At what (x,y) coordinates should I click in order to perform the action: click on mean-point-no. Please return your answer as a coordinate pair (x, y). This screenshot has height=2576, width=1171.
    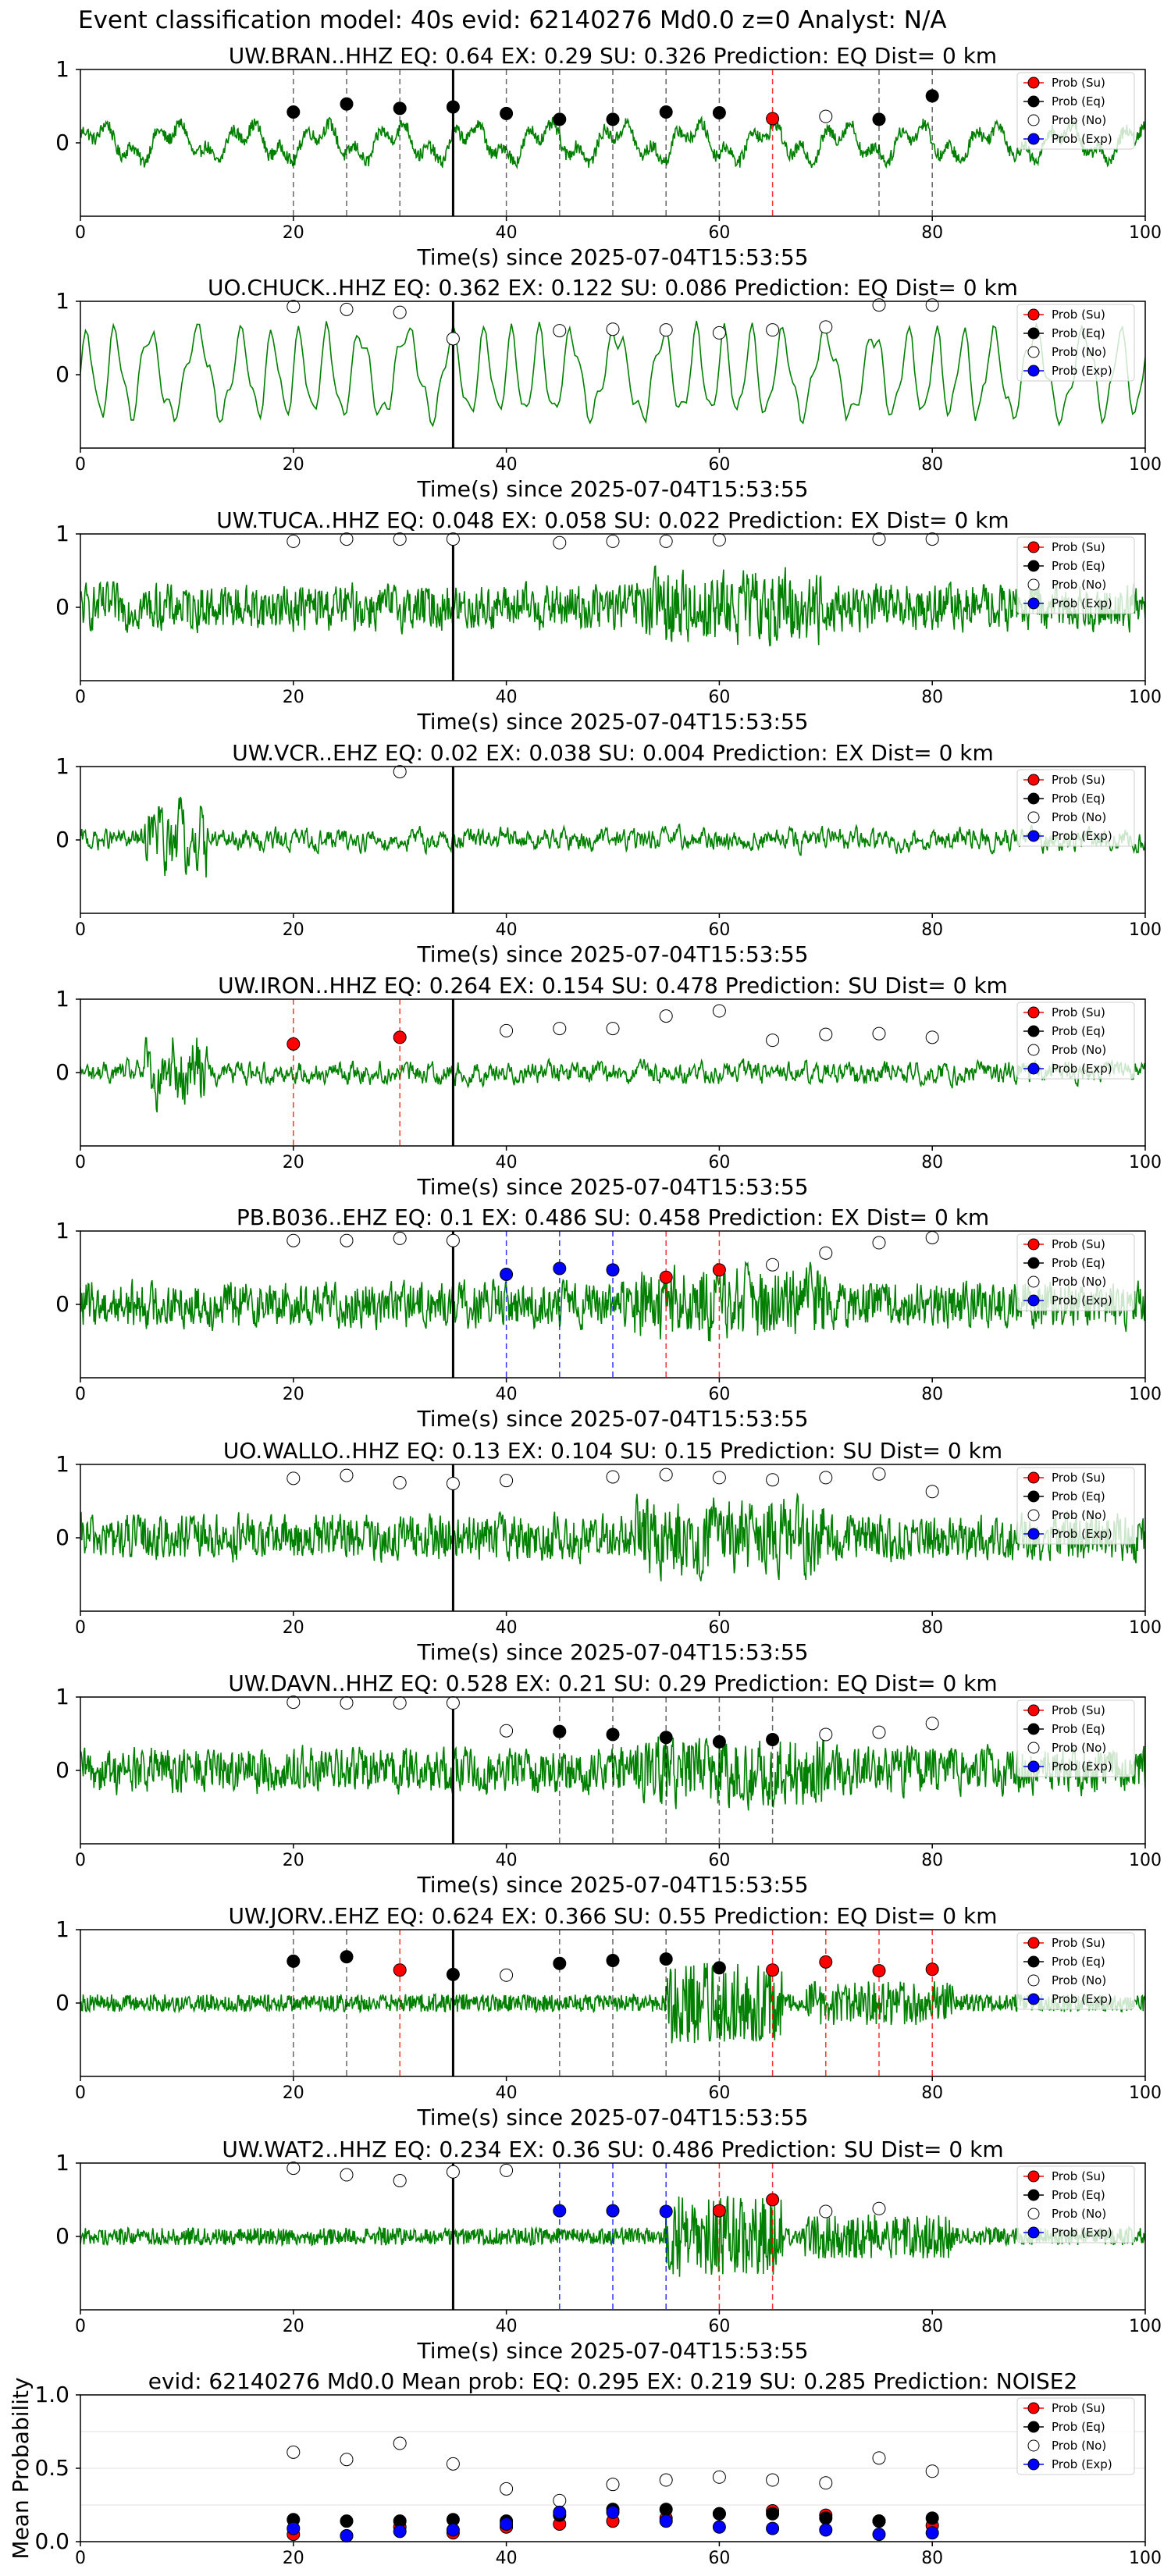
    Looking at the image, I should click on (347, 2460).